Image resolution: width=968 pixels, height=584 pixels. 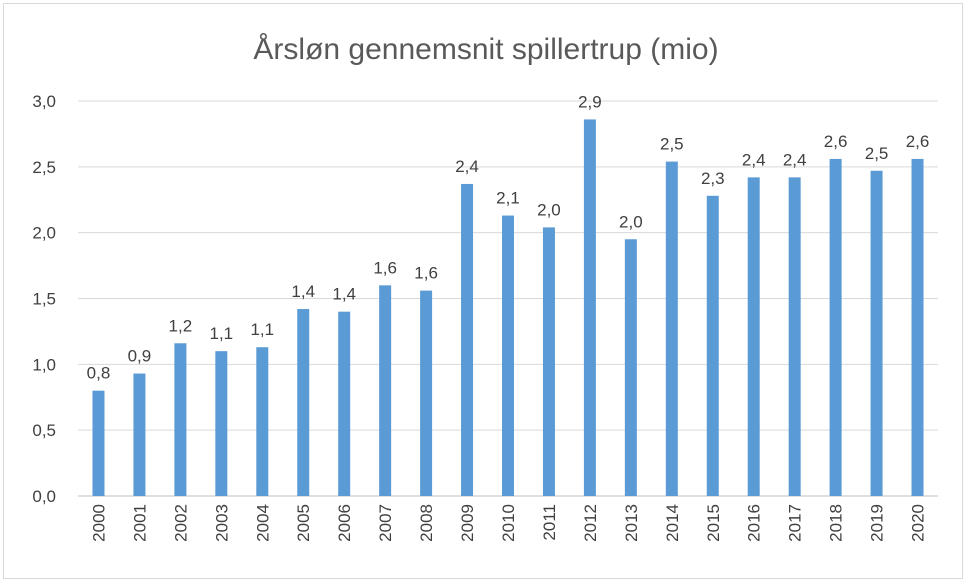 What do you see at coordinates (303, 523) in the screenshot?
I see `x-tick-label: 2005` at bounding box center [303, 523].